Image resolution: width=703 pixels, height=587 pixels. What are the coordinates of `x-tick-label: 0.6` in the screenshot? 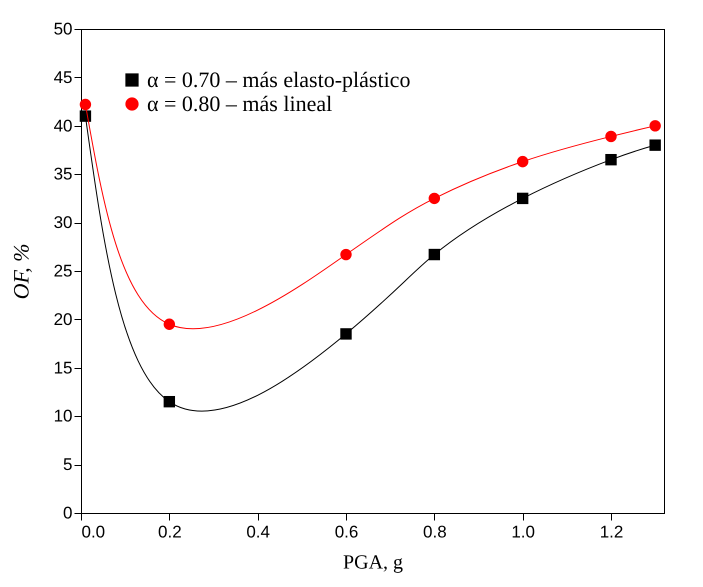 It's located at (346, 532).